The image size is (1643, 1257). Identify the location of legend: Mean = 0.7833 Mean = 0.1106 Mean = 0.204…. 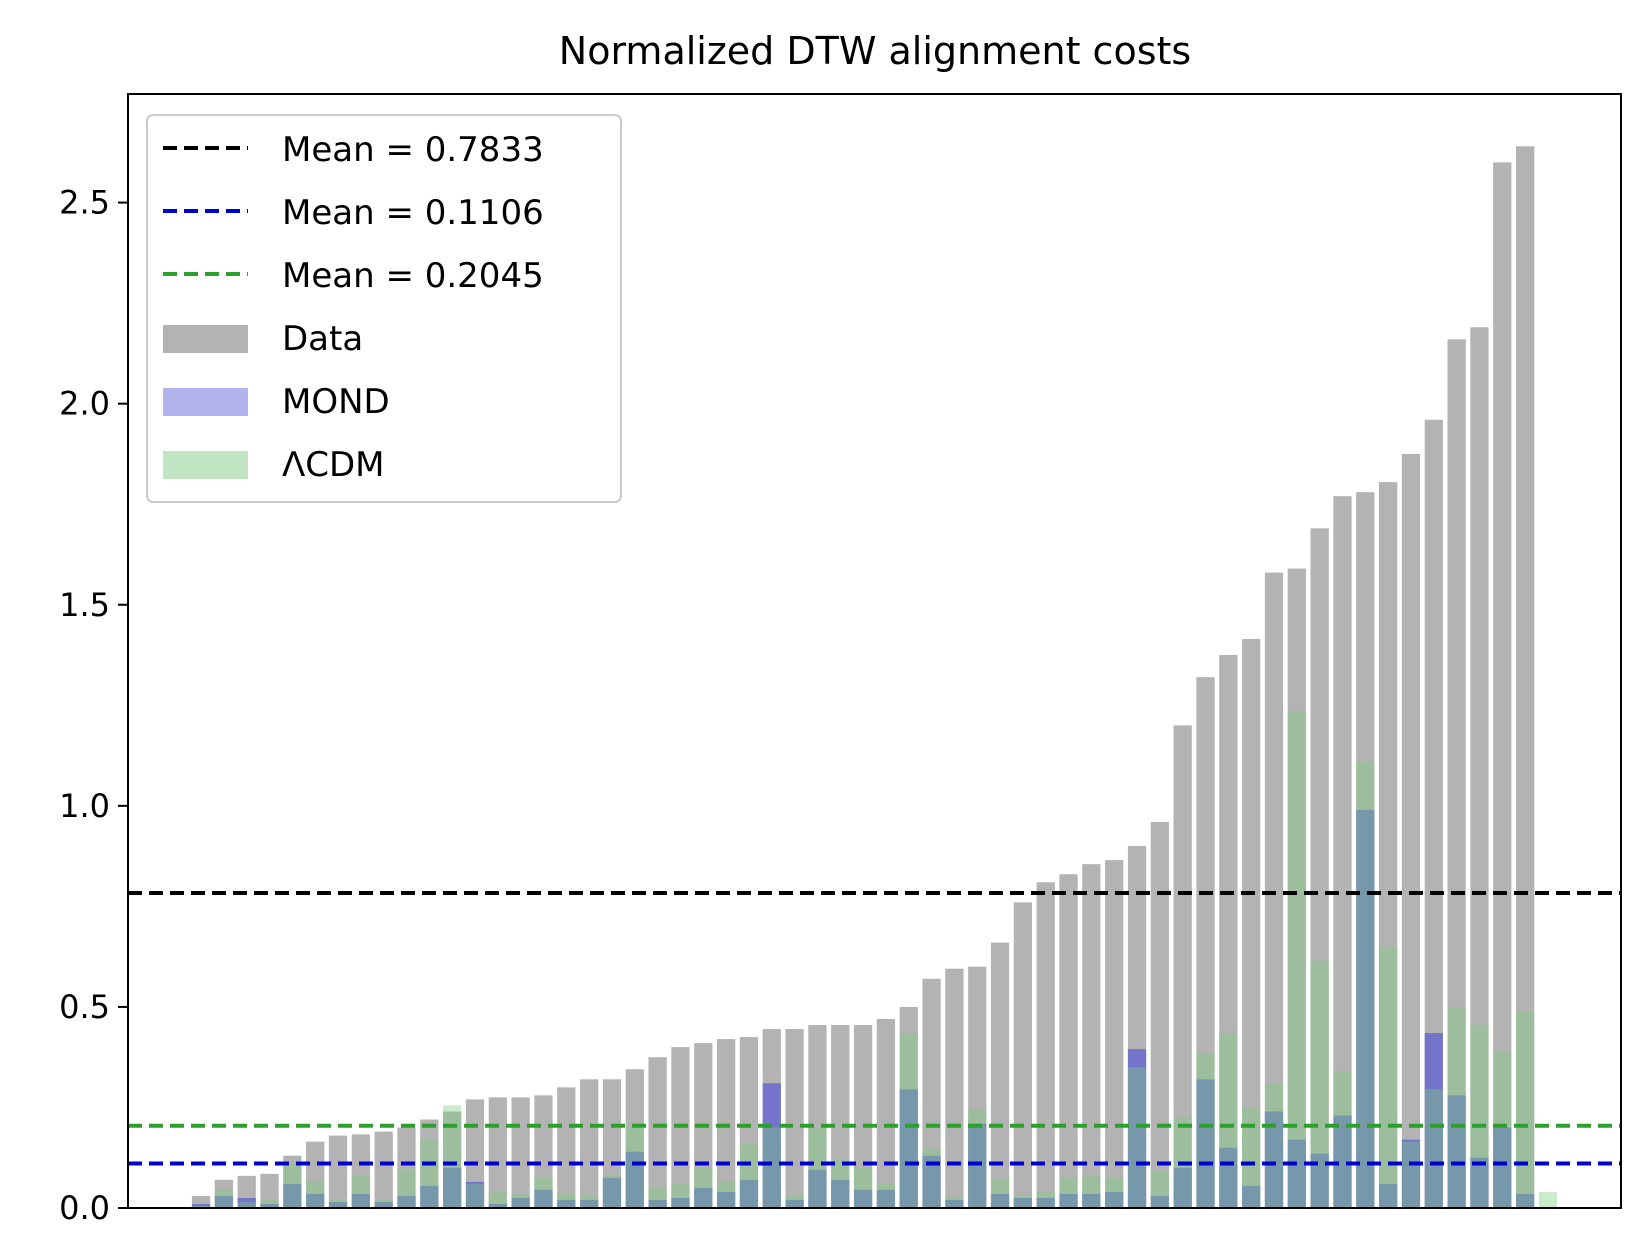
(384, 308).